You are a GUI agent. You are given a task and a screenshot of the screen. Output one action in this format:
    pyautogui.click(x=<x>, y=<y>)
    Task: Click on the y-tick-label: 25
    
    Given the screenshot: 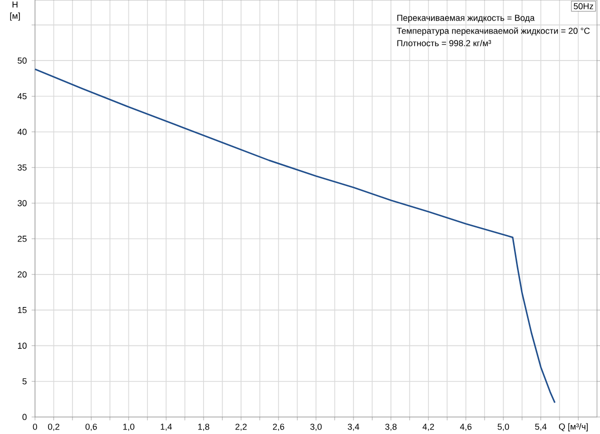 What is the action you would take?
    pyautogui.click(x=22, y=239)
    